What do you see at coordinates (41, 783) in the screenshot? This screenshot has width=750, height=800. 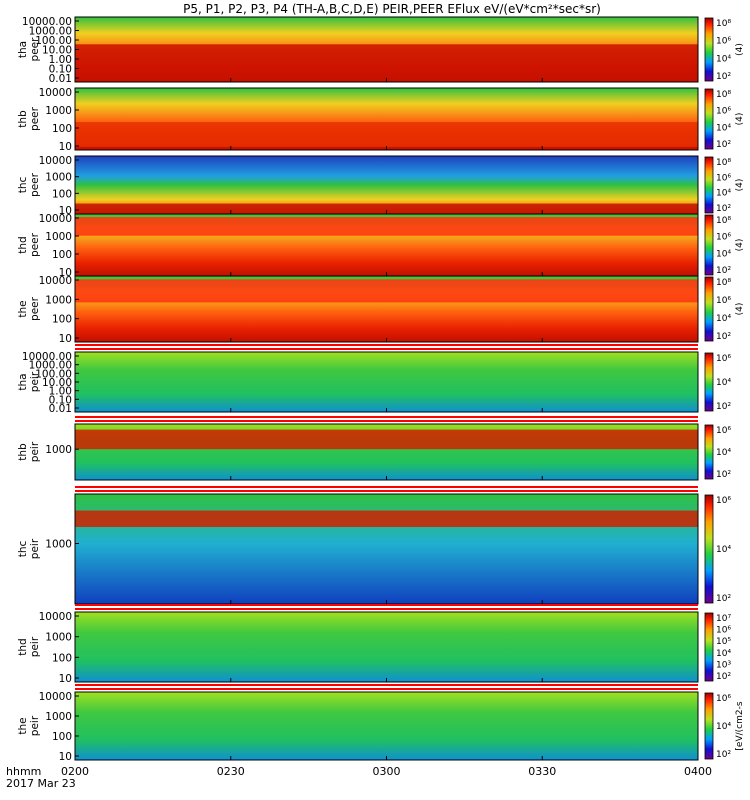 I see `time-axis-date: 2017 Mar 23` at bounding box center [41, 783].